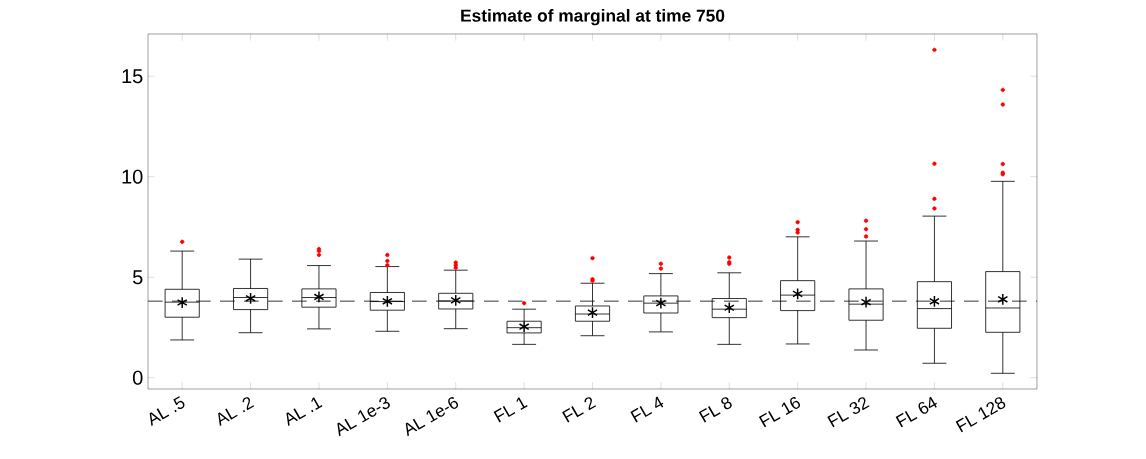 The height and width of the screenshot is (459, 1146). Describe the element at coordinates (137, 277) in the screenshot. I see `y-tick-label: 5` at that location.